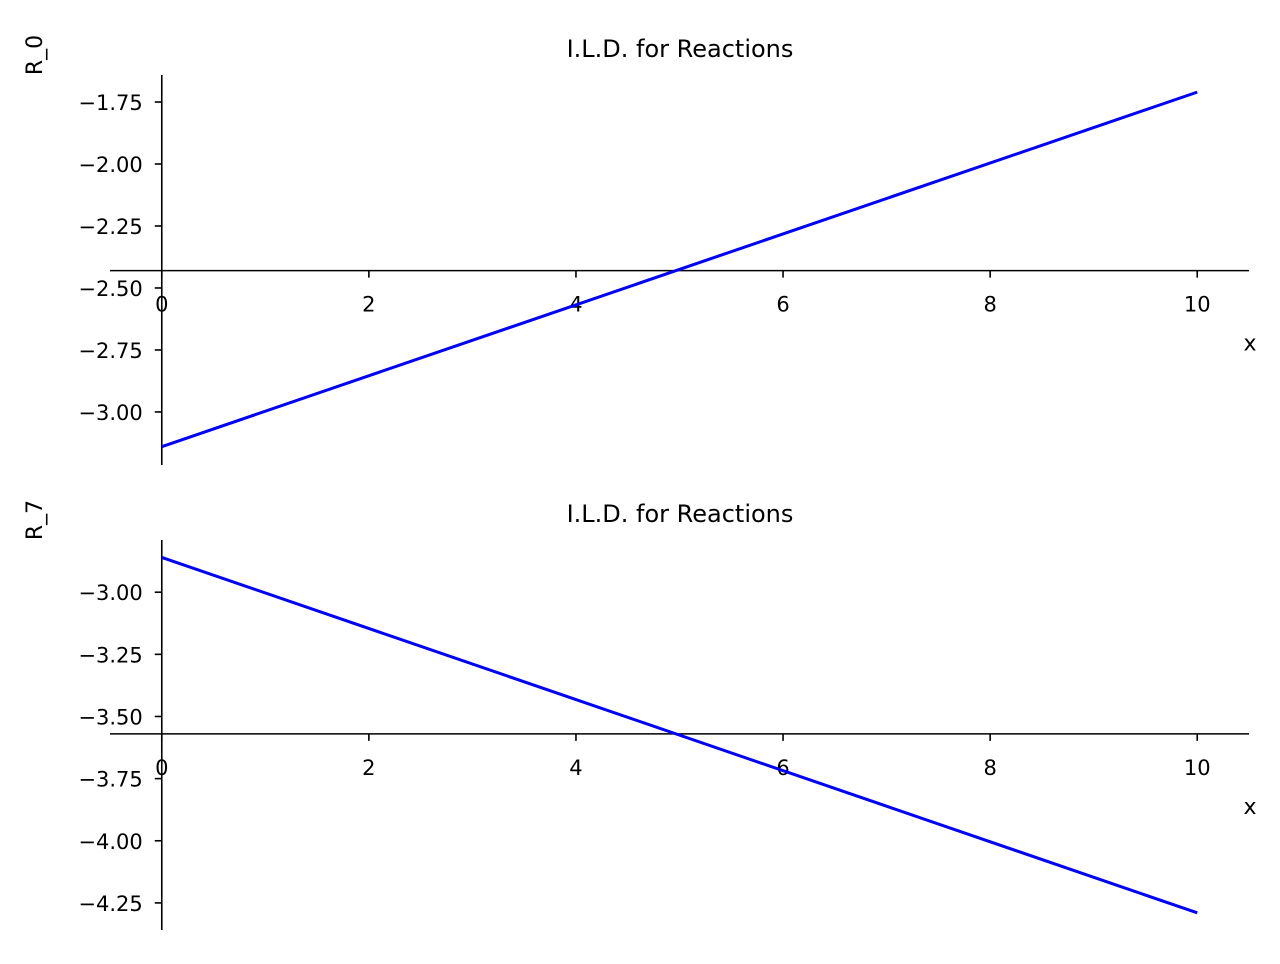 This screenshot has width=1280, height=964. What do you see at coordinates (110, 717) in the screenshot?
I see `y-tick-label: −3.50` at bounding box center [110, 717].